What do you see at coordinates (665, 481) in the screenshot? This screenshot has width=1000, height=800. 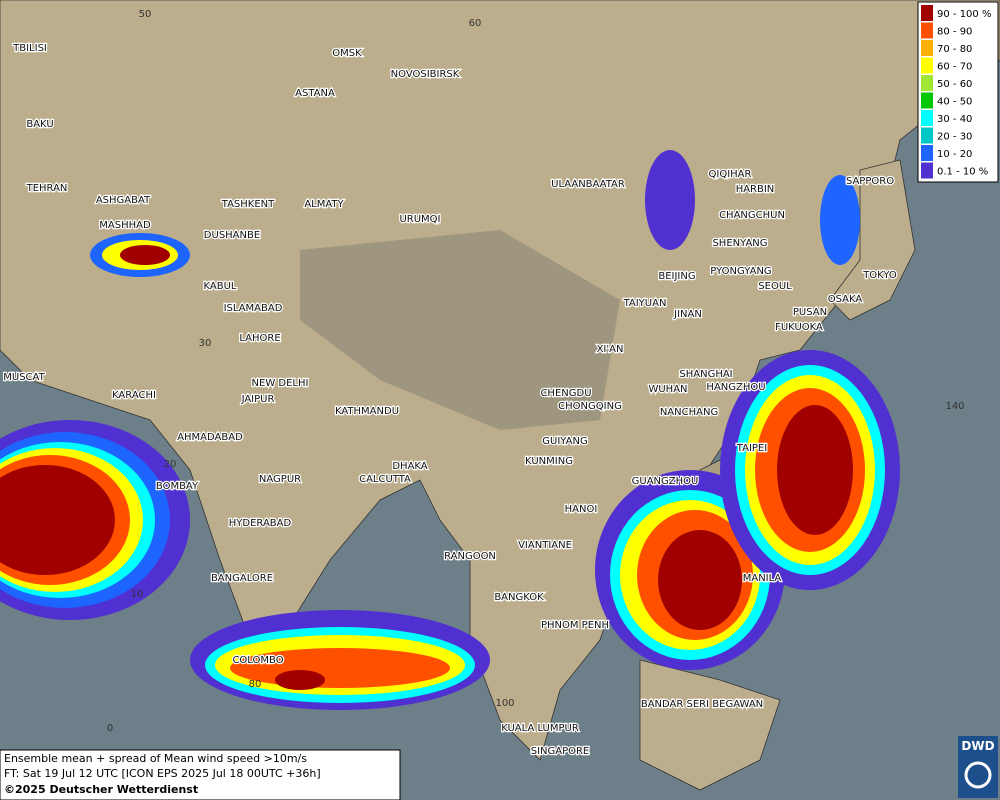 I see `city-label: GUANGZHOU` at bounding box center [665, 481].